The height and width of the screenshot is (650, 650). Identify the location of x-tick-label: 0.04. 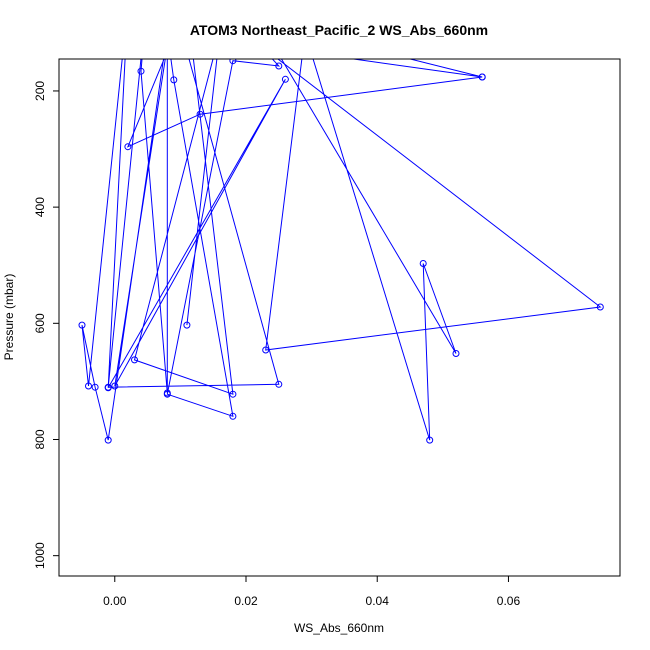
(378, 601).